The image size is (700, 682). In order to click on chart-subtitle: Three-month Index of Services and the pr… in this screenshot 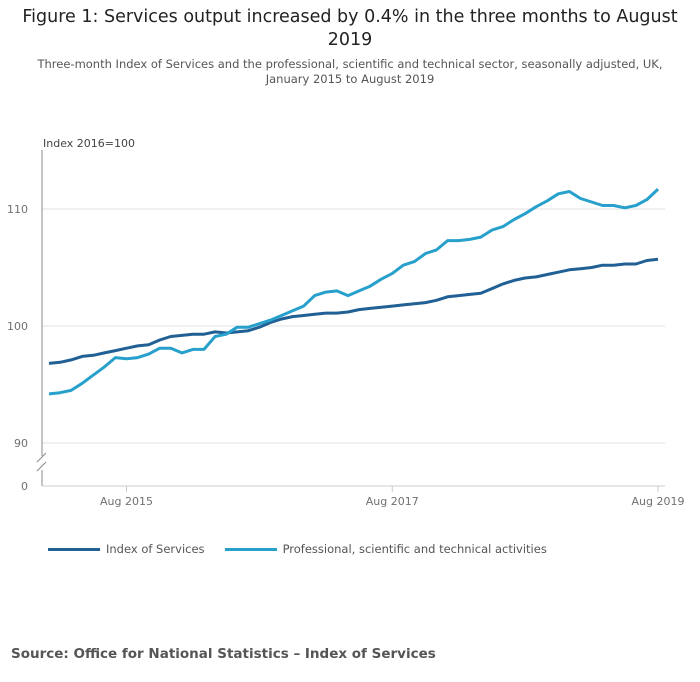, I will do `click(350, 71)`.